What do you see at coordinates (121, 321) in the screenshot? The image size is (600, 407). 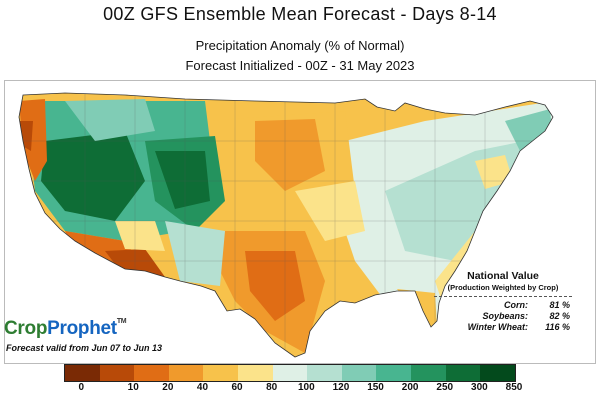 I see `logo-tm: TM` at bounding box center [121, 321].